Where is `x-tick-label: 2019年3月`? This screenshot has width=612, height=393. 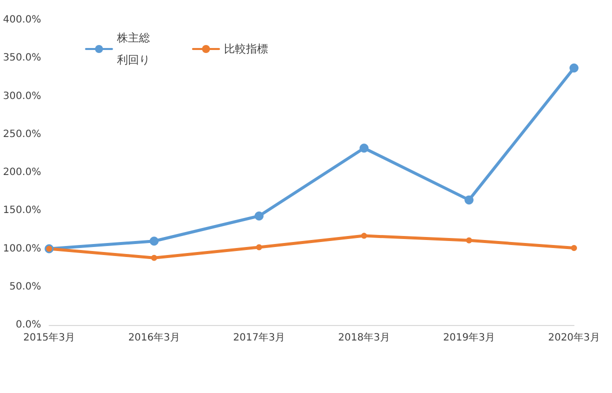 x-tick-label: 2019年3月 is located at coordinates (469, 338).